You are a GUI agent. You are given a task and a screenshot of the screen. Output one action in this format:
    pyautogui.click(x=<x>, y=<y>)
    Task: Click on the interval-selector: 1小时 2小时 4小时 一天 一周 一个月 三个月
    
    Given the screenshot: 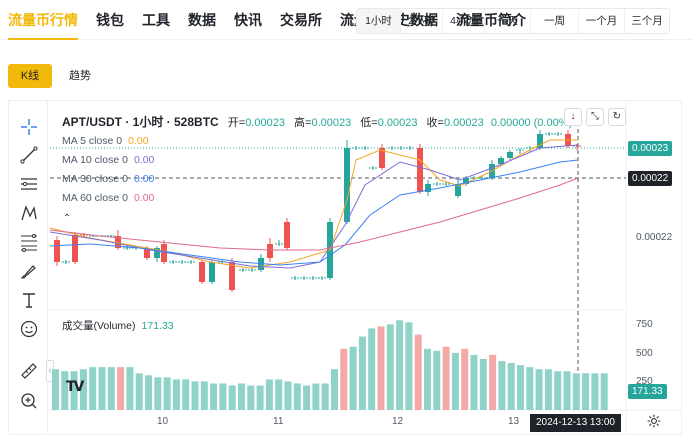 What is the action you would take?
    pyautogui.click(x=513, y=21)
    